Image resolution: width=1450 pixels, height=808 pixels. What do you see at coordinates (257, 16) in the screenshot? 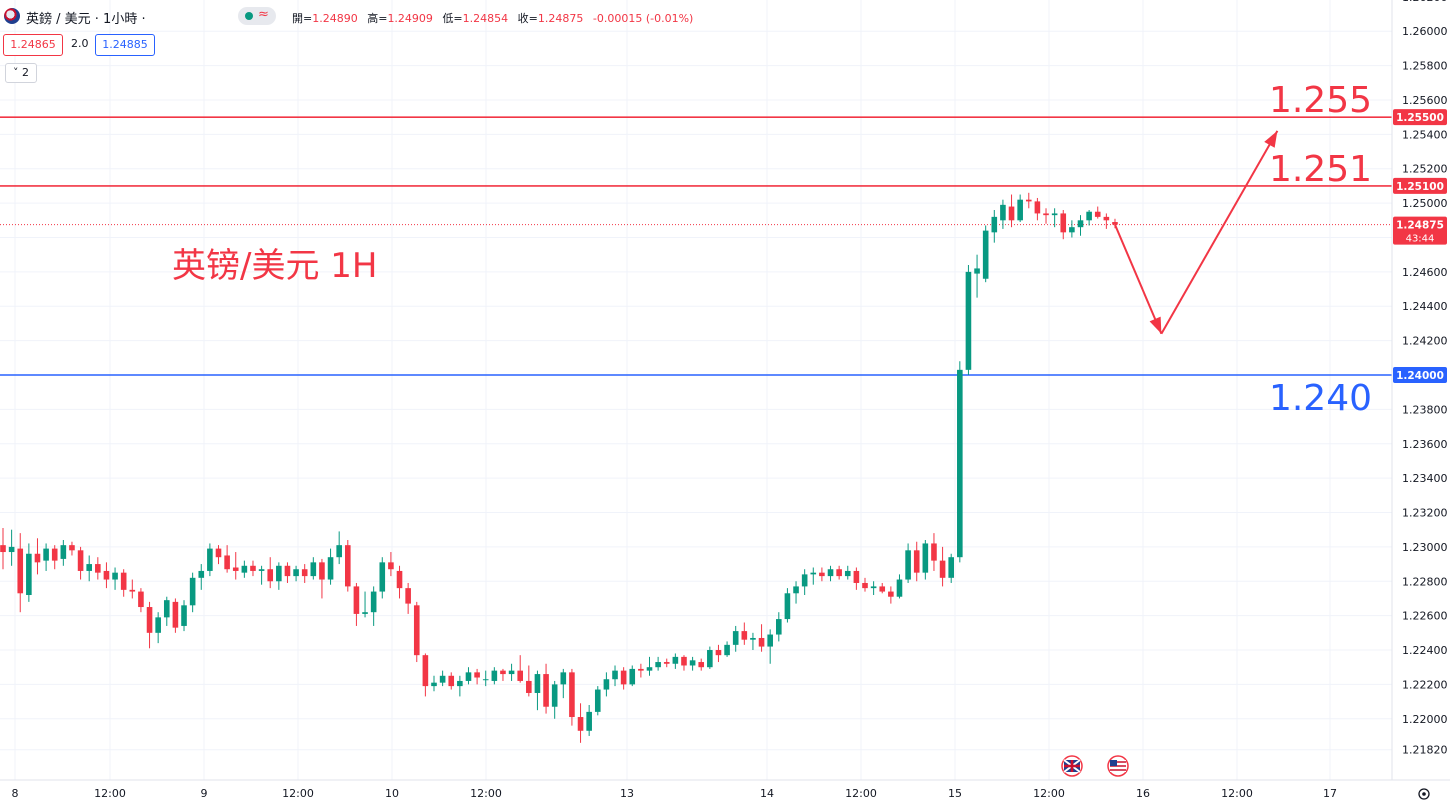
I see `market-status-pill: ≈` at bounding box center [257, 16].